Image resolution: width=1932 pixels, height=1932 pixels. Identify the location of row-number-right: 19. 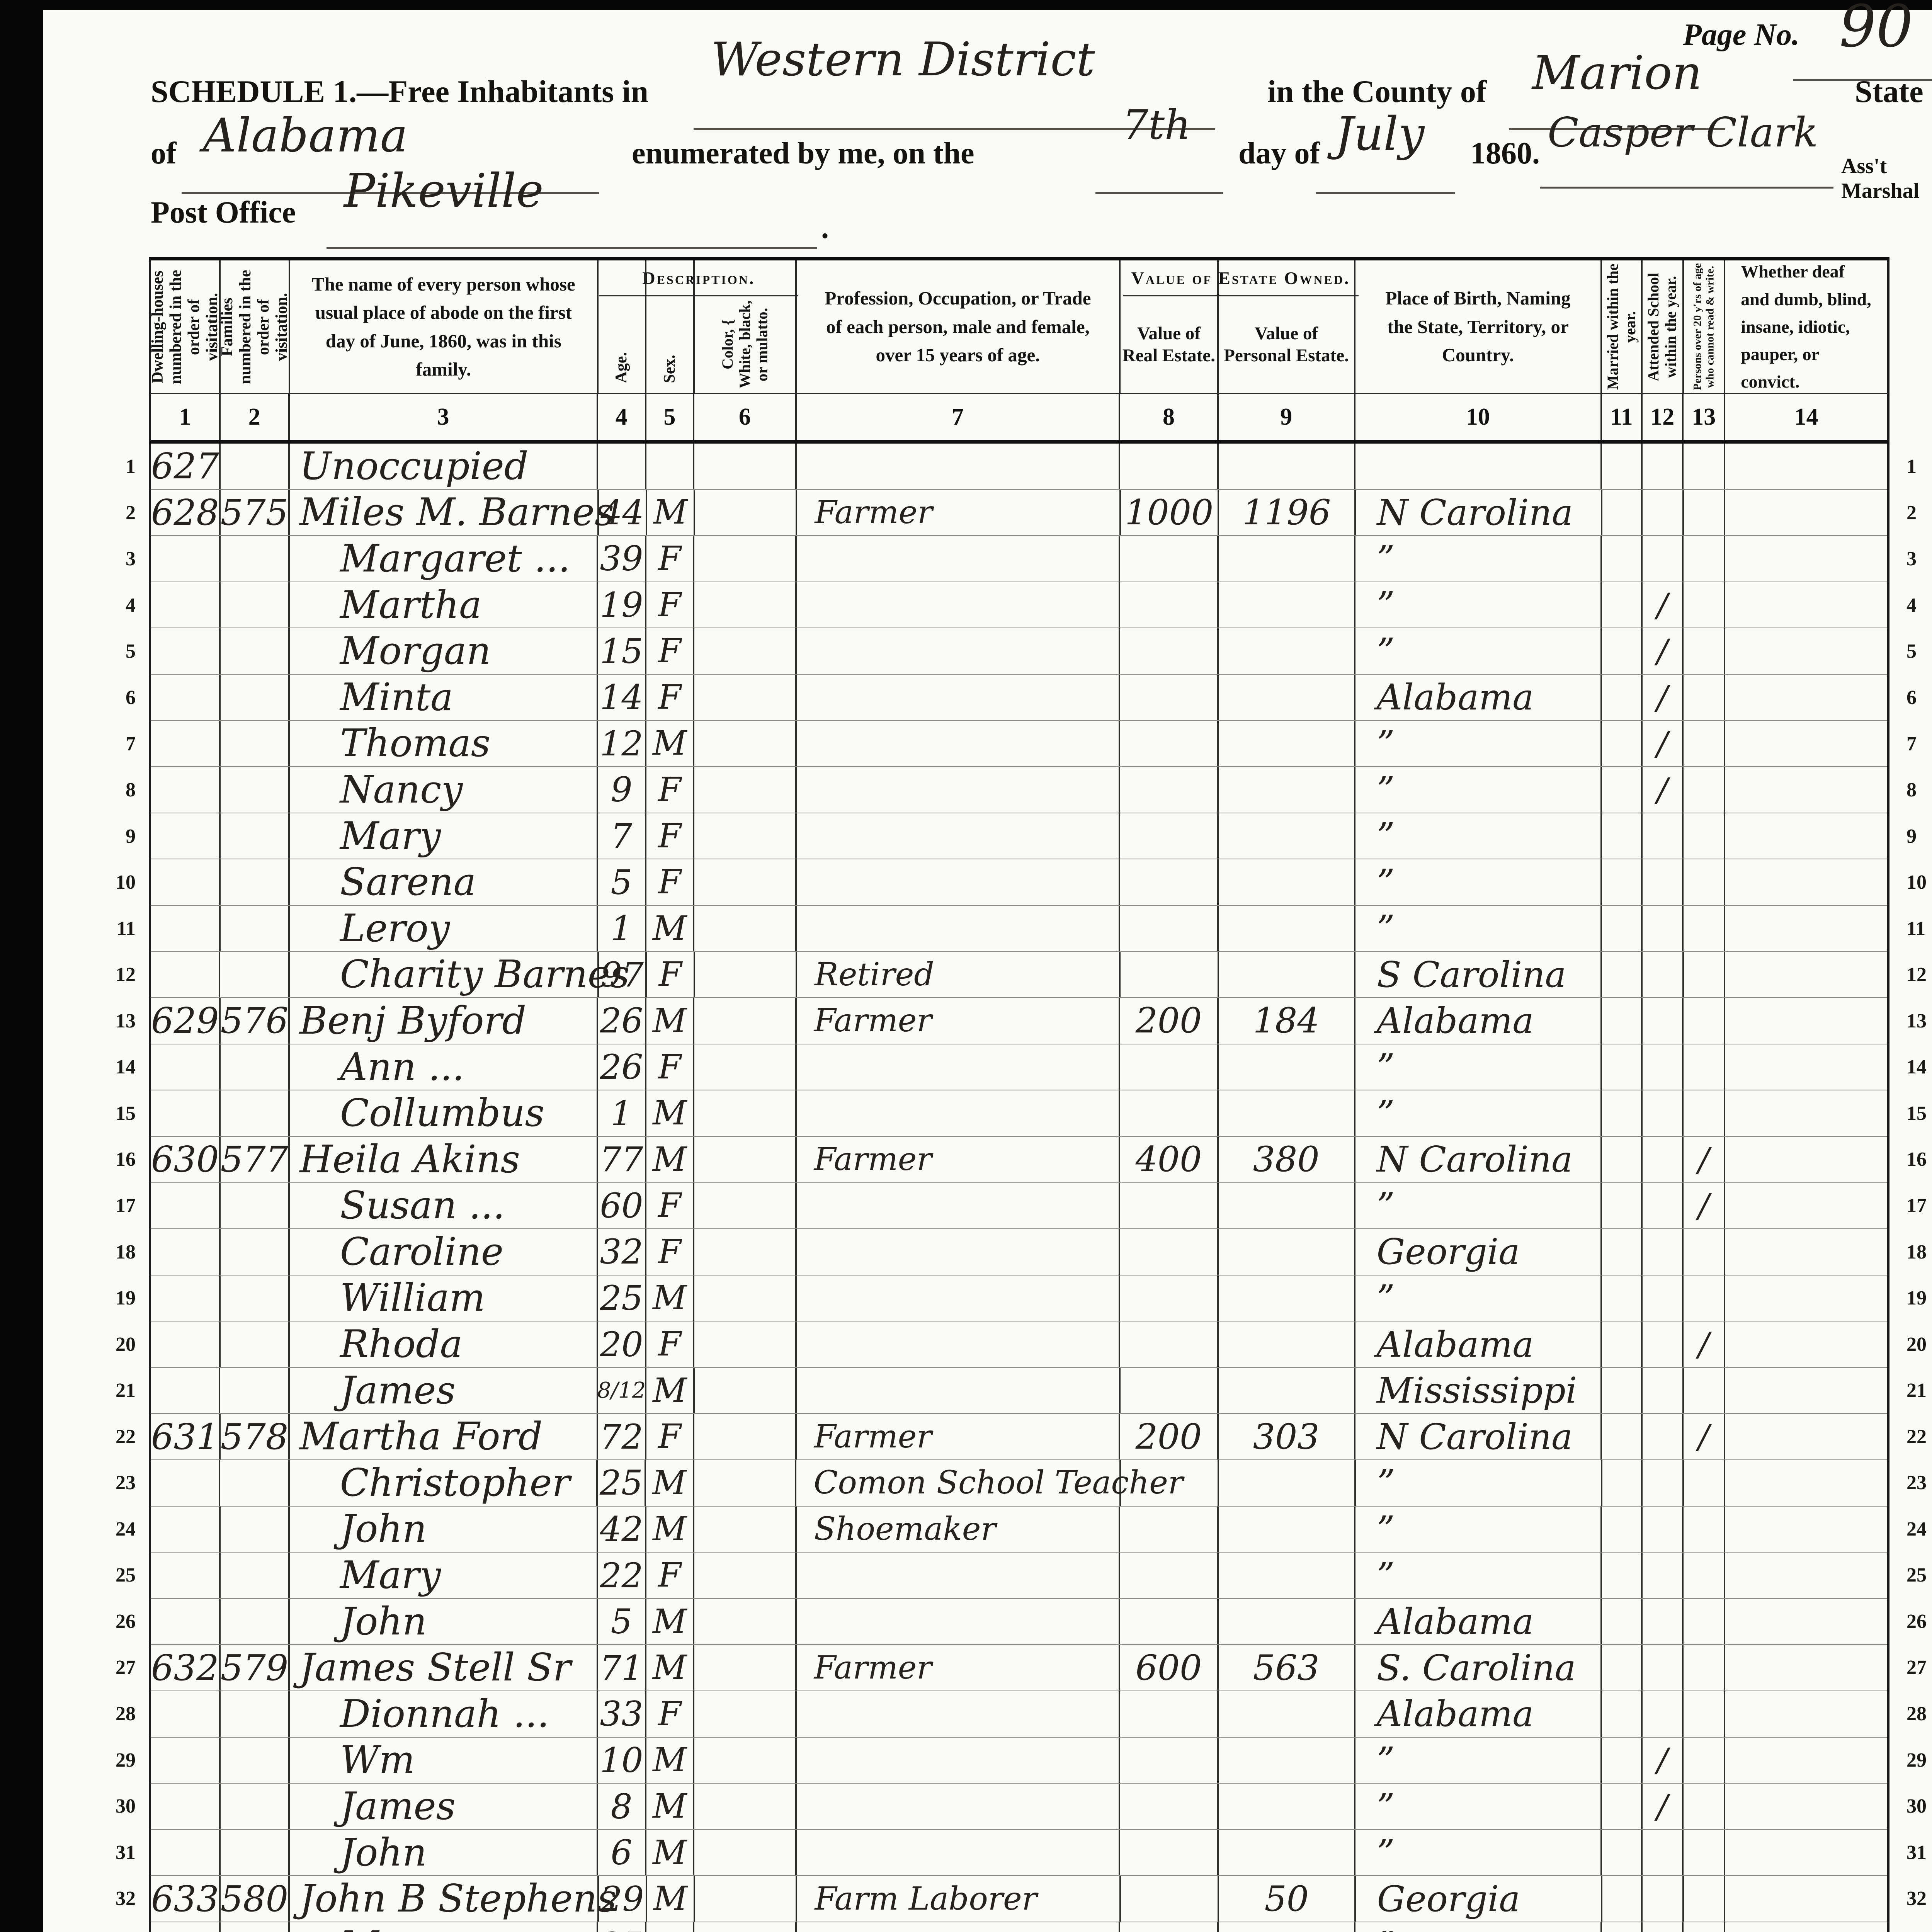
(1916, 1298).